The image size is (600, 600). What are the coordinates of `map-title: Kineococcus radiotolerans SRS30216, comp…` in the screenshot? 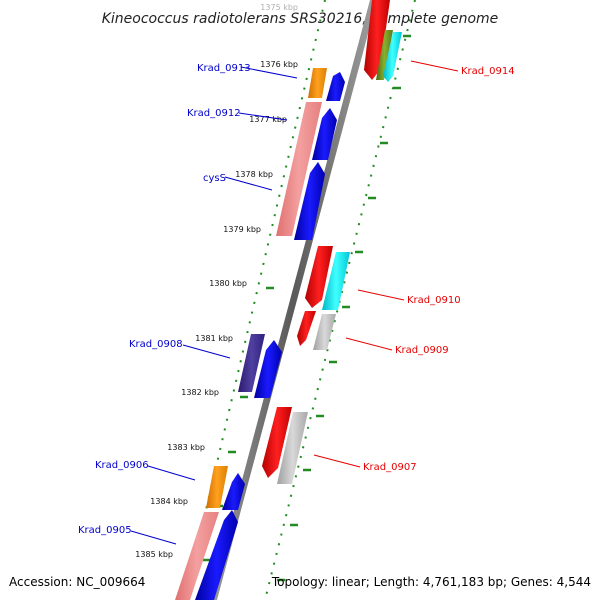 It's located at (300, 19).